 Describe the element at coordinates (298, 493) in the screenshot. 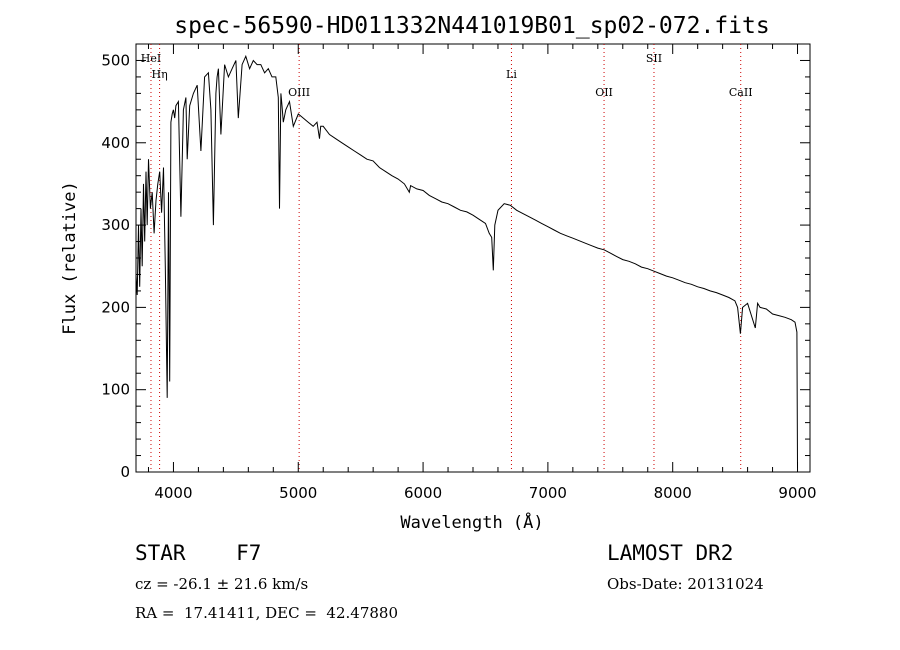

I see `x-tick-label-1: 5000` at that location.